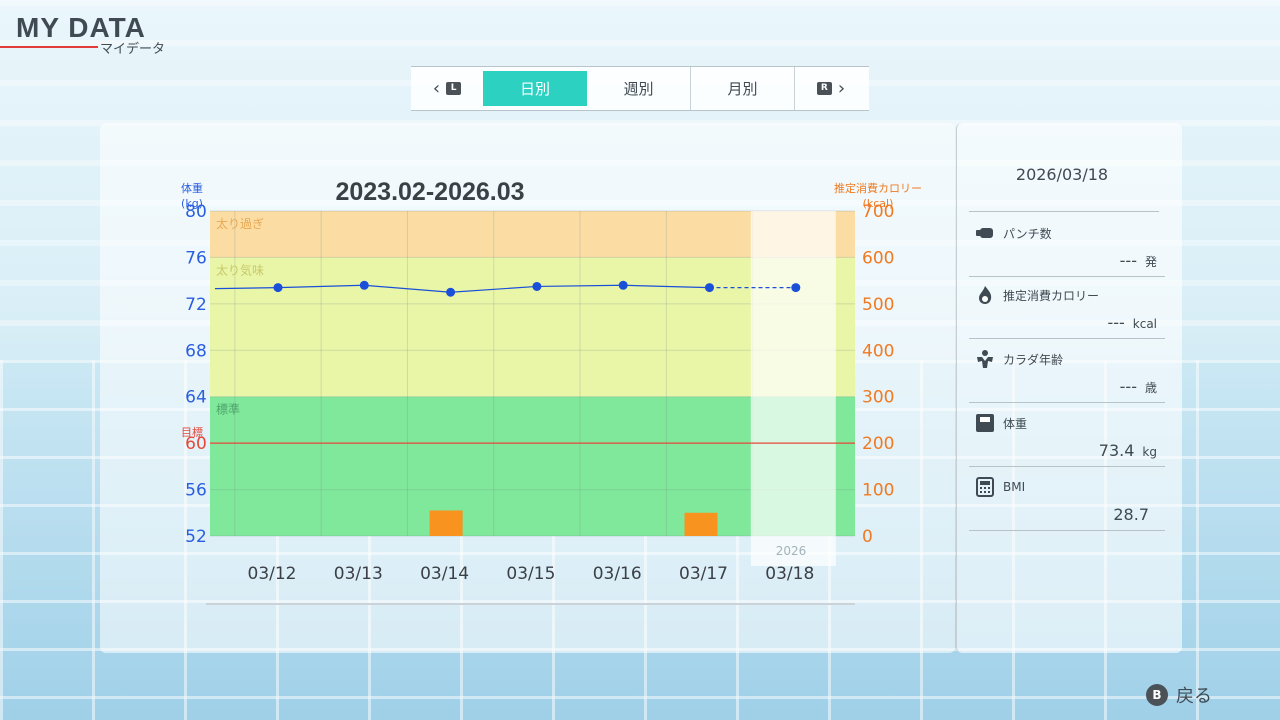 This screenshot has height=720, width=1280. I want to click on x-axis-tick: 03/14, so click(444, 574).